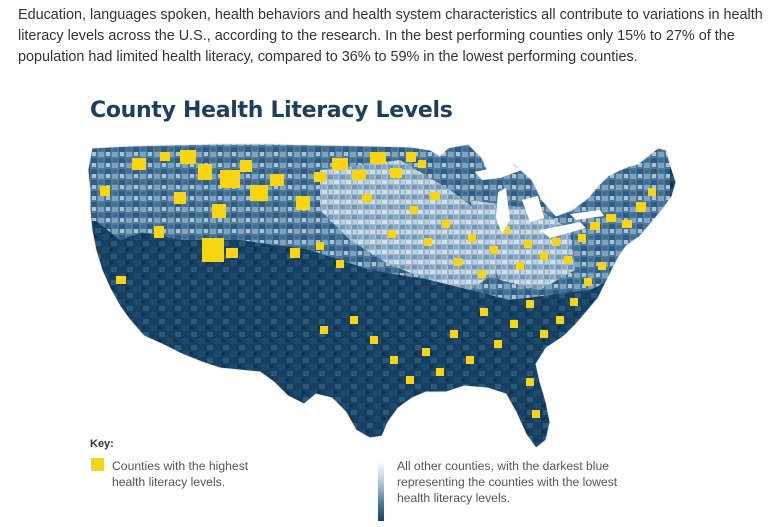 The width and height of the screenshot is (780, 527). What do you see at coordinates (131, 194) in the screenshot?
I see `region-nw-mid` at bounding box center [131, 194].